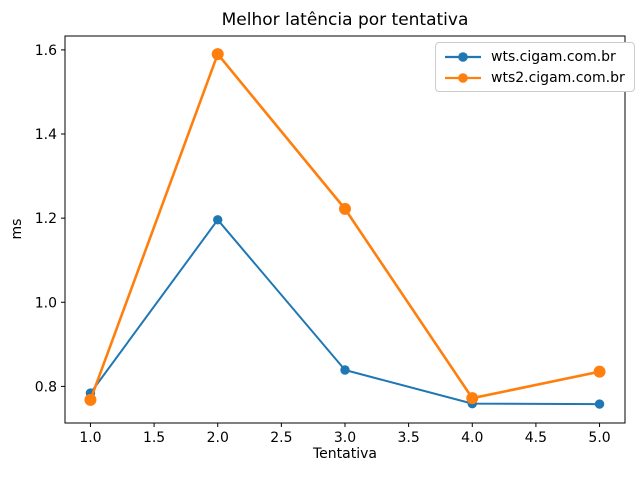 The image size is (640, 480). I want to click on legend: wts.cigam.com.br wts2.cigam.com.br, so click(535, 67).